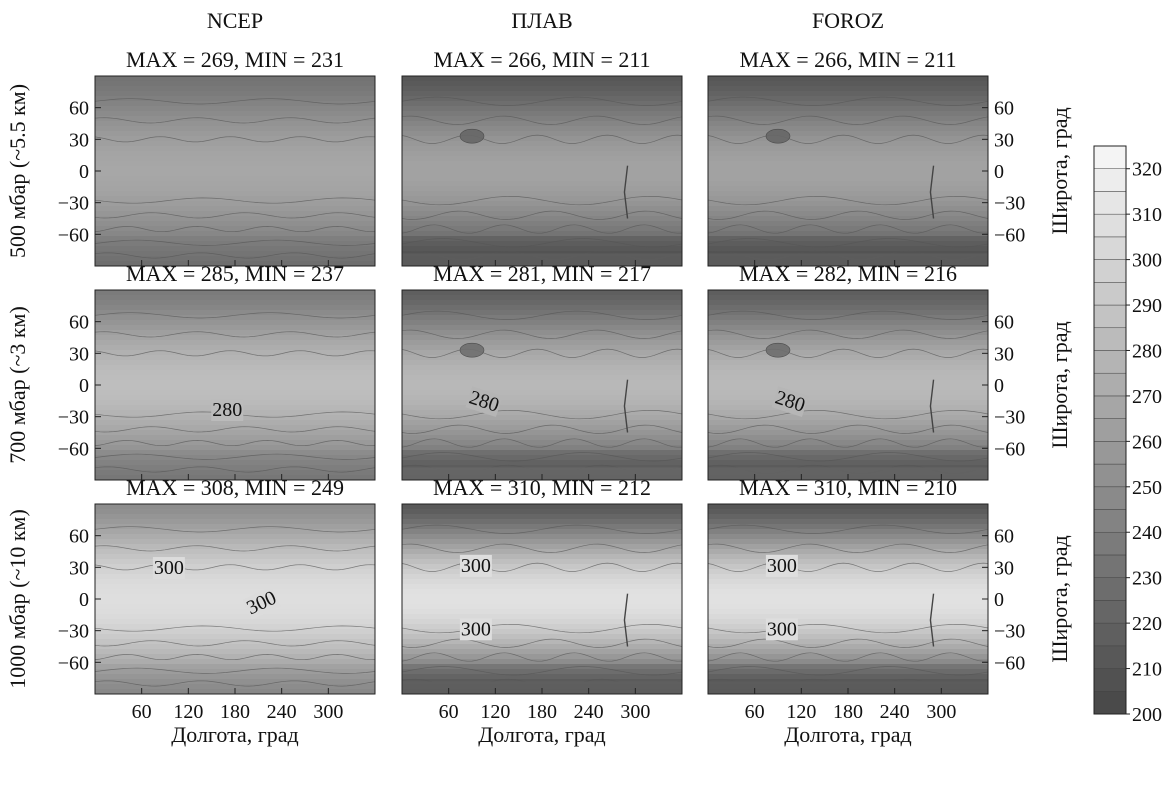 The width and height of the screenshot is (1175, 797). I want to click on colorbar-tick-label: 320, so click(1147, 170).